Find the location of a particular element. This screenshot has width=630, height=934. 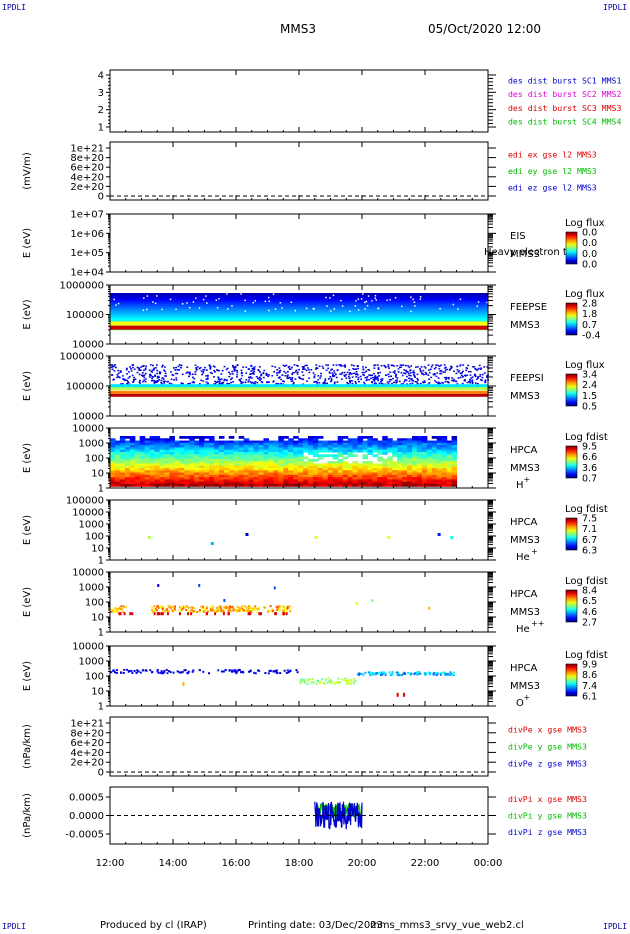

spacecraft-label: MMS3 is located at coordinates (525, 396).